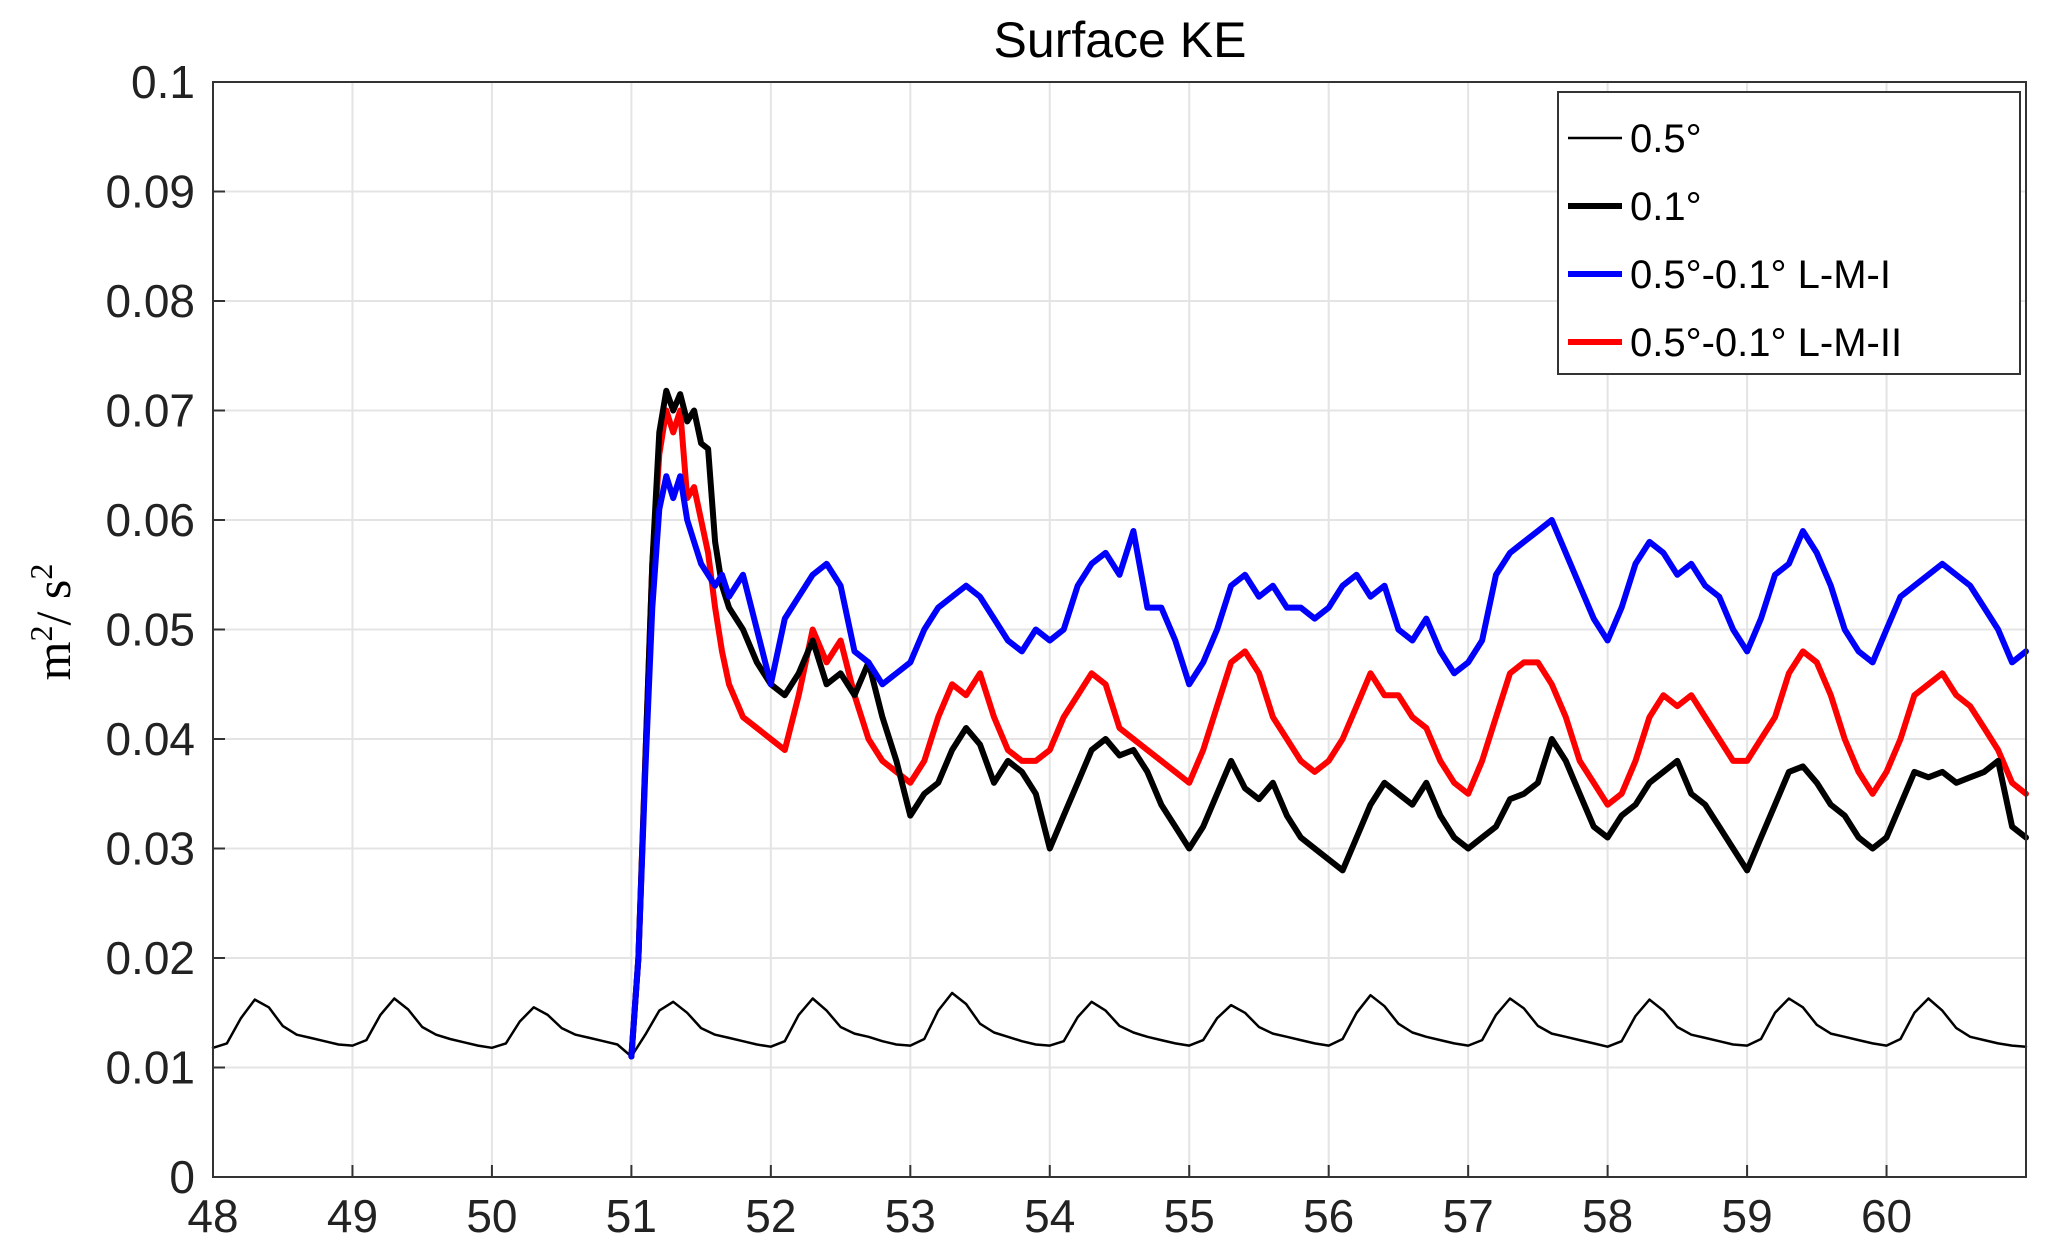 The width and height of the screenshot is (2046, 1259). Describe the element at coordinates (1328, 1216) in the screenshot. I see `x-tick-label-8: 56` at that location.